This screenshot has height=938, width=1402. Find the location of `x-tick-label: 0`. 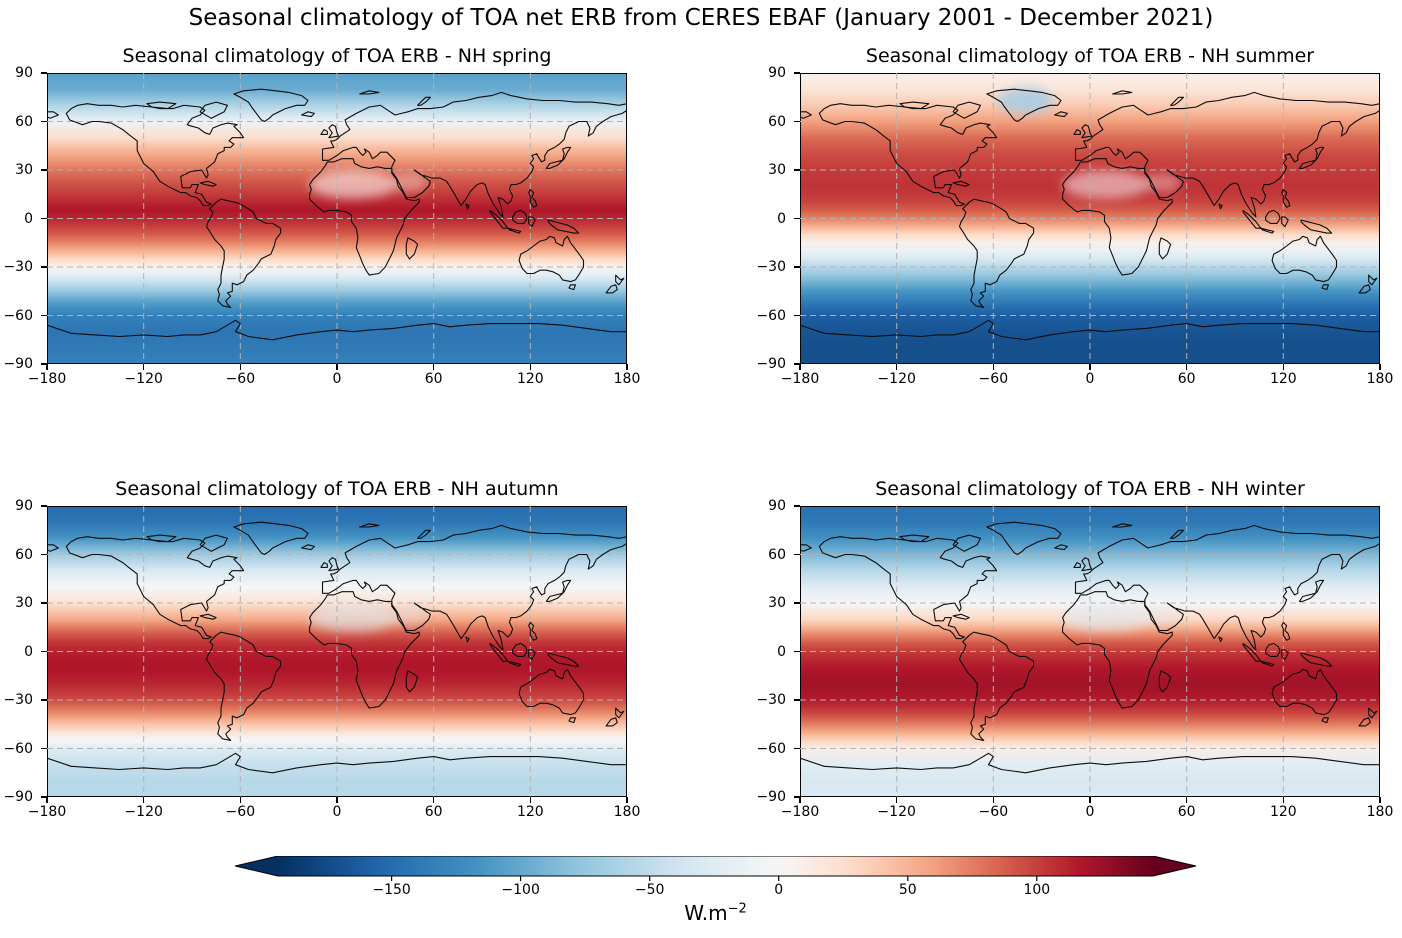

x-tick-label: 0 is located at coordinates (337, 379).